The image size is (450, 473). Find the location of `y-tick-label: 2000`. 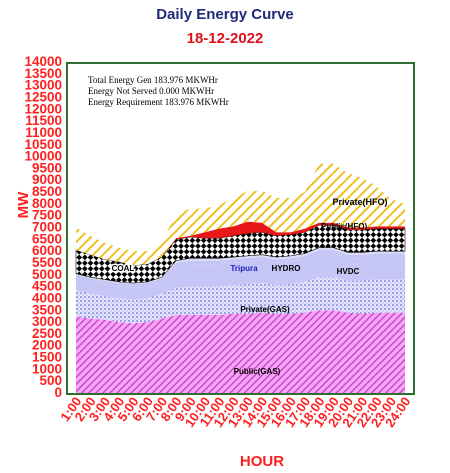

y-tick-label: 2000 is located at coordinates (47, 345).